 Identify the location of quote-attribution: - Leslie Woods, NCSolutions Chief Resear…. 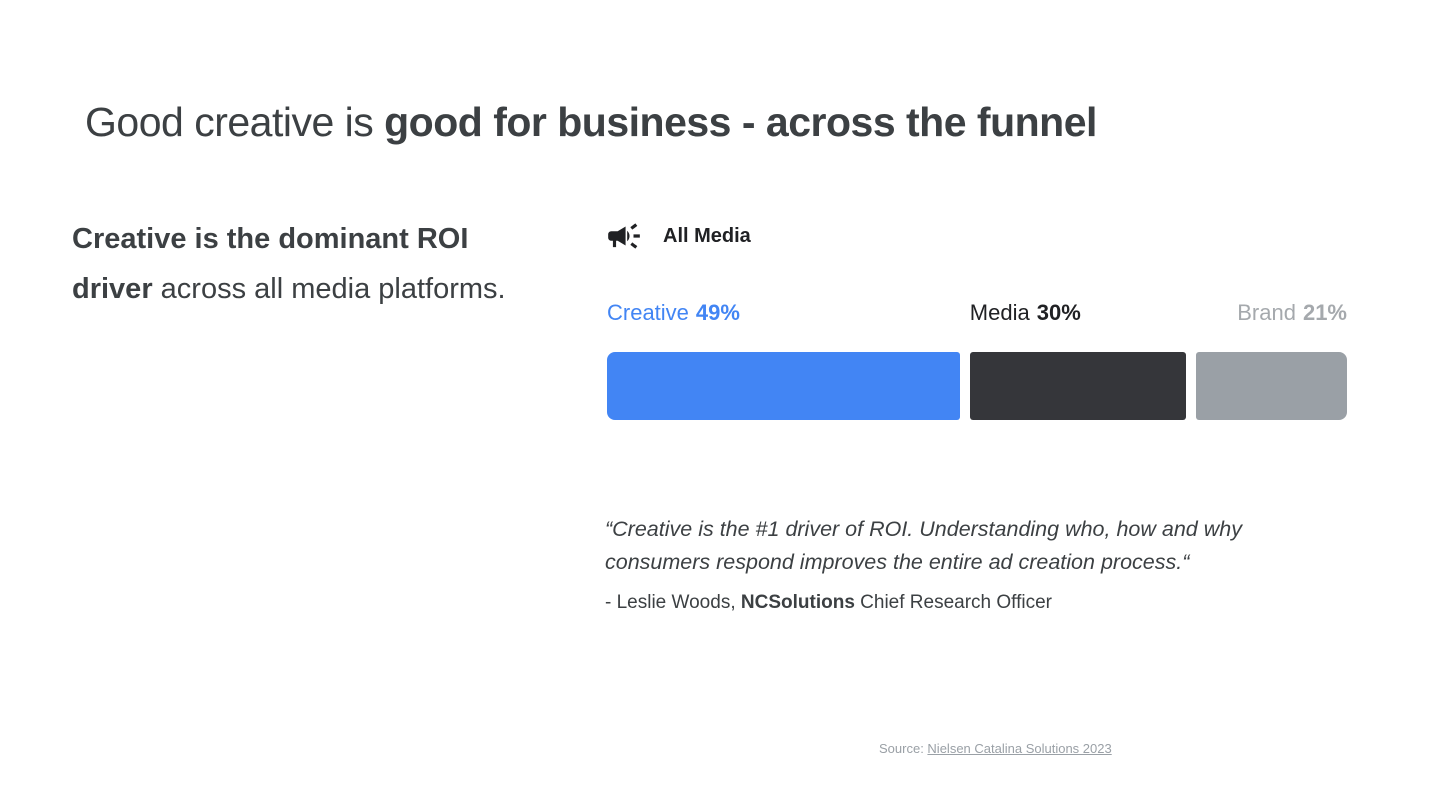
(828, 603).